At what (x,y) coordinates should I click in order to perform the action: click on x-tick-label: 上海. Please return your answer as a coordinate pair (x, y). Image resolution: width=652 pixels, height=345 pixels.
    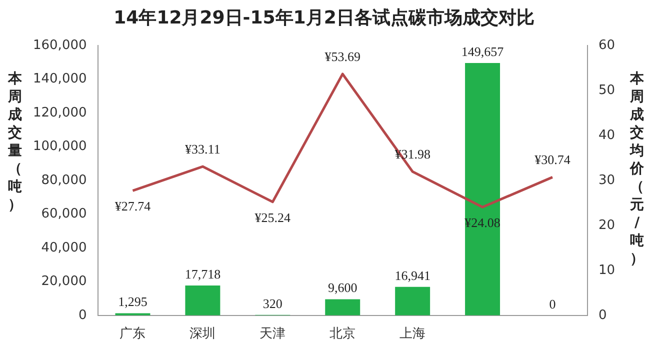
    Looking at the image, I should click on (413, 334).